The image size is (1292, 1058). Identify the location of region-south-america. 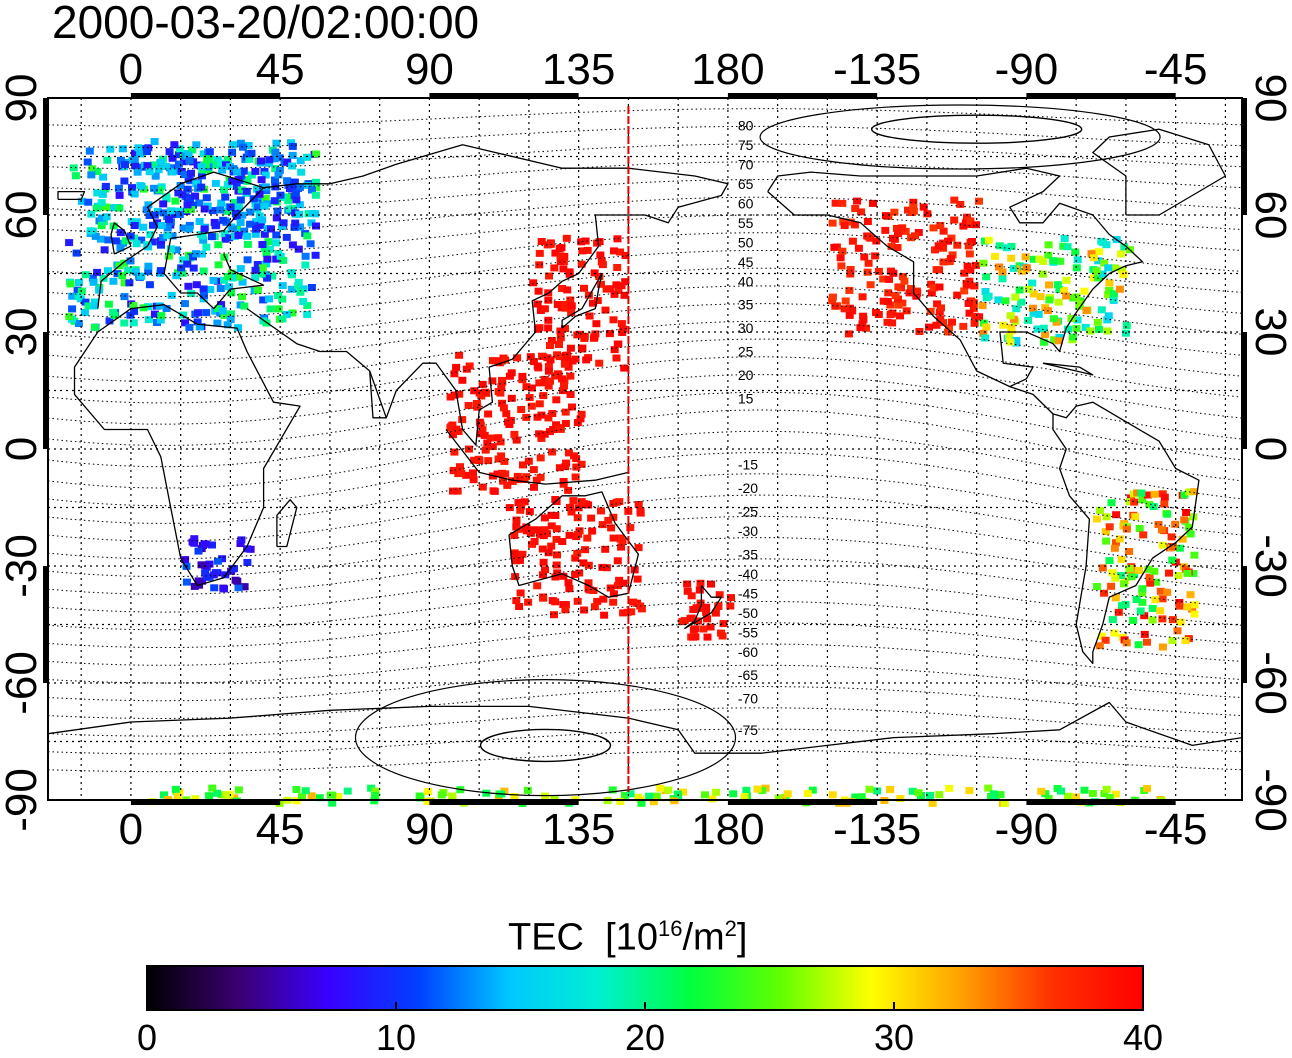
(1146, 569).